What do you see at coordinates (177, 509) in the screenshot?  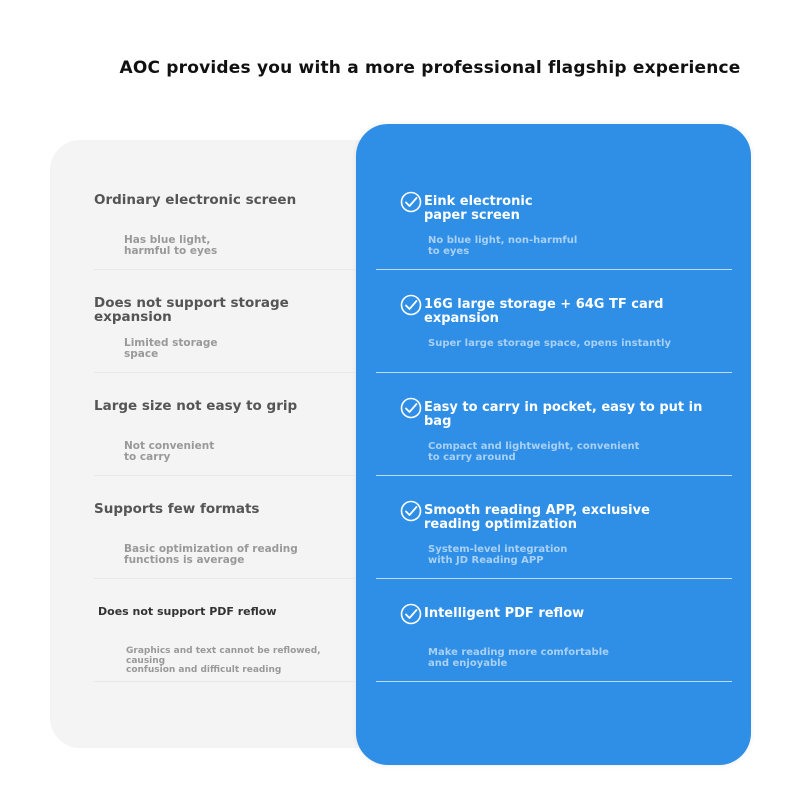 I see `ordinary-item-title: Supports few formats` at bounding box center [177, 509].